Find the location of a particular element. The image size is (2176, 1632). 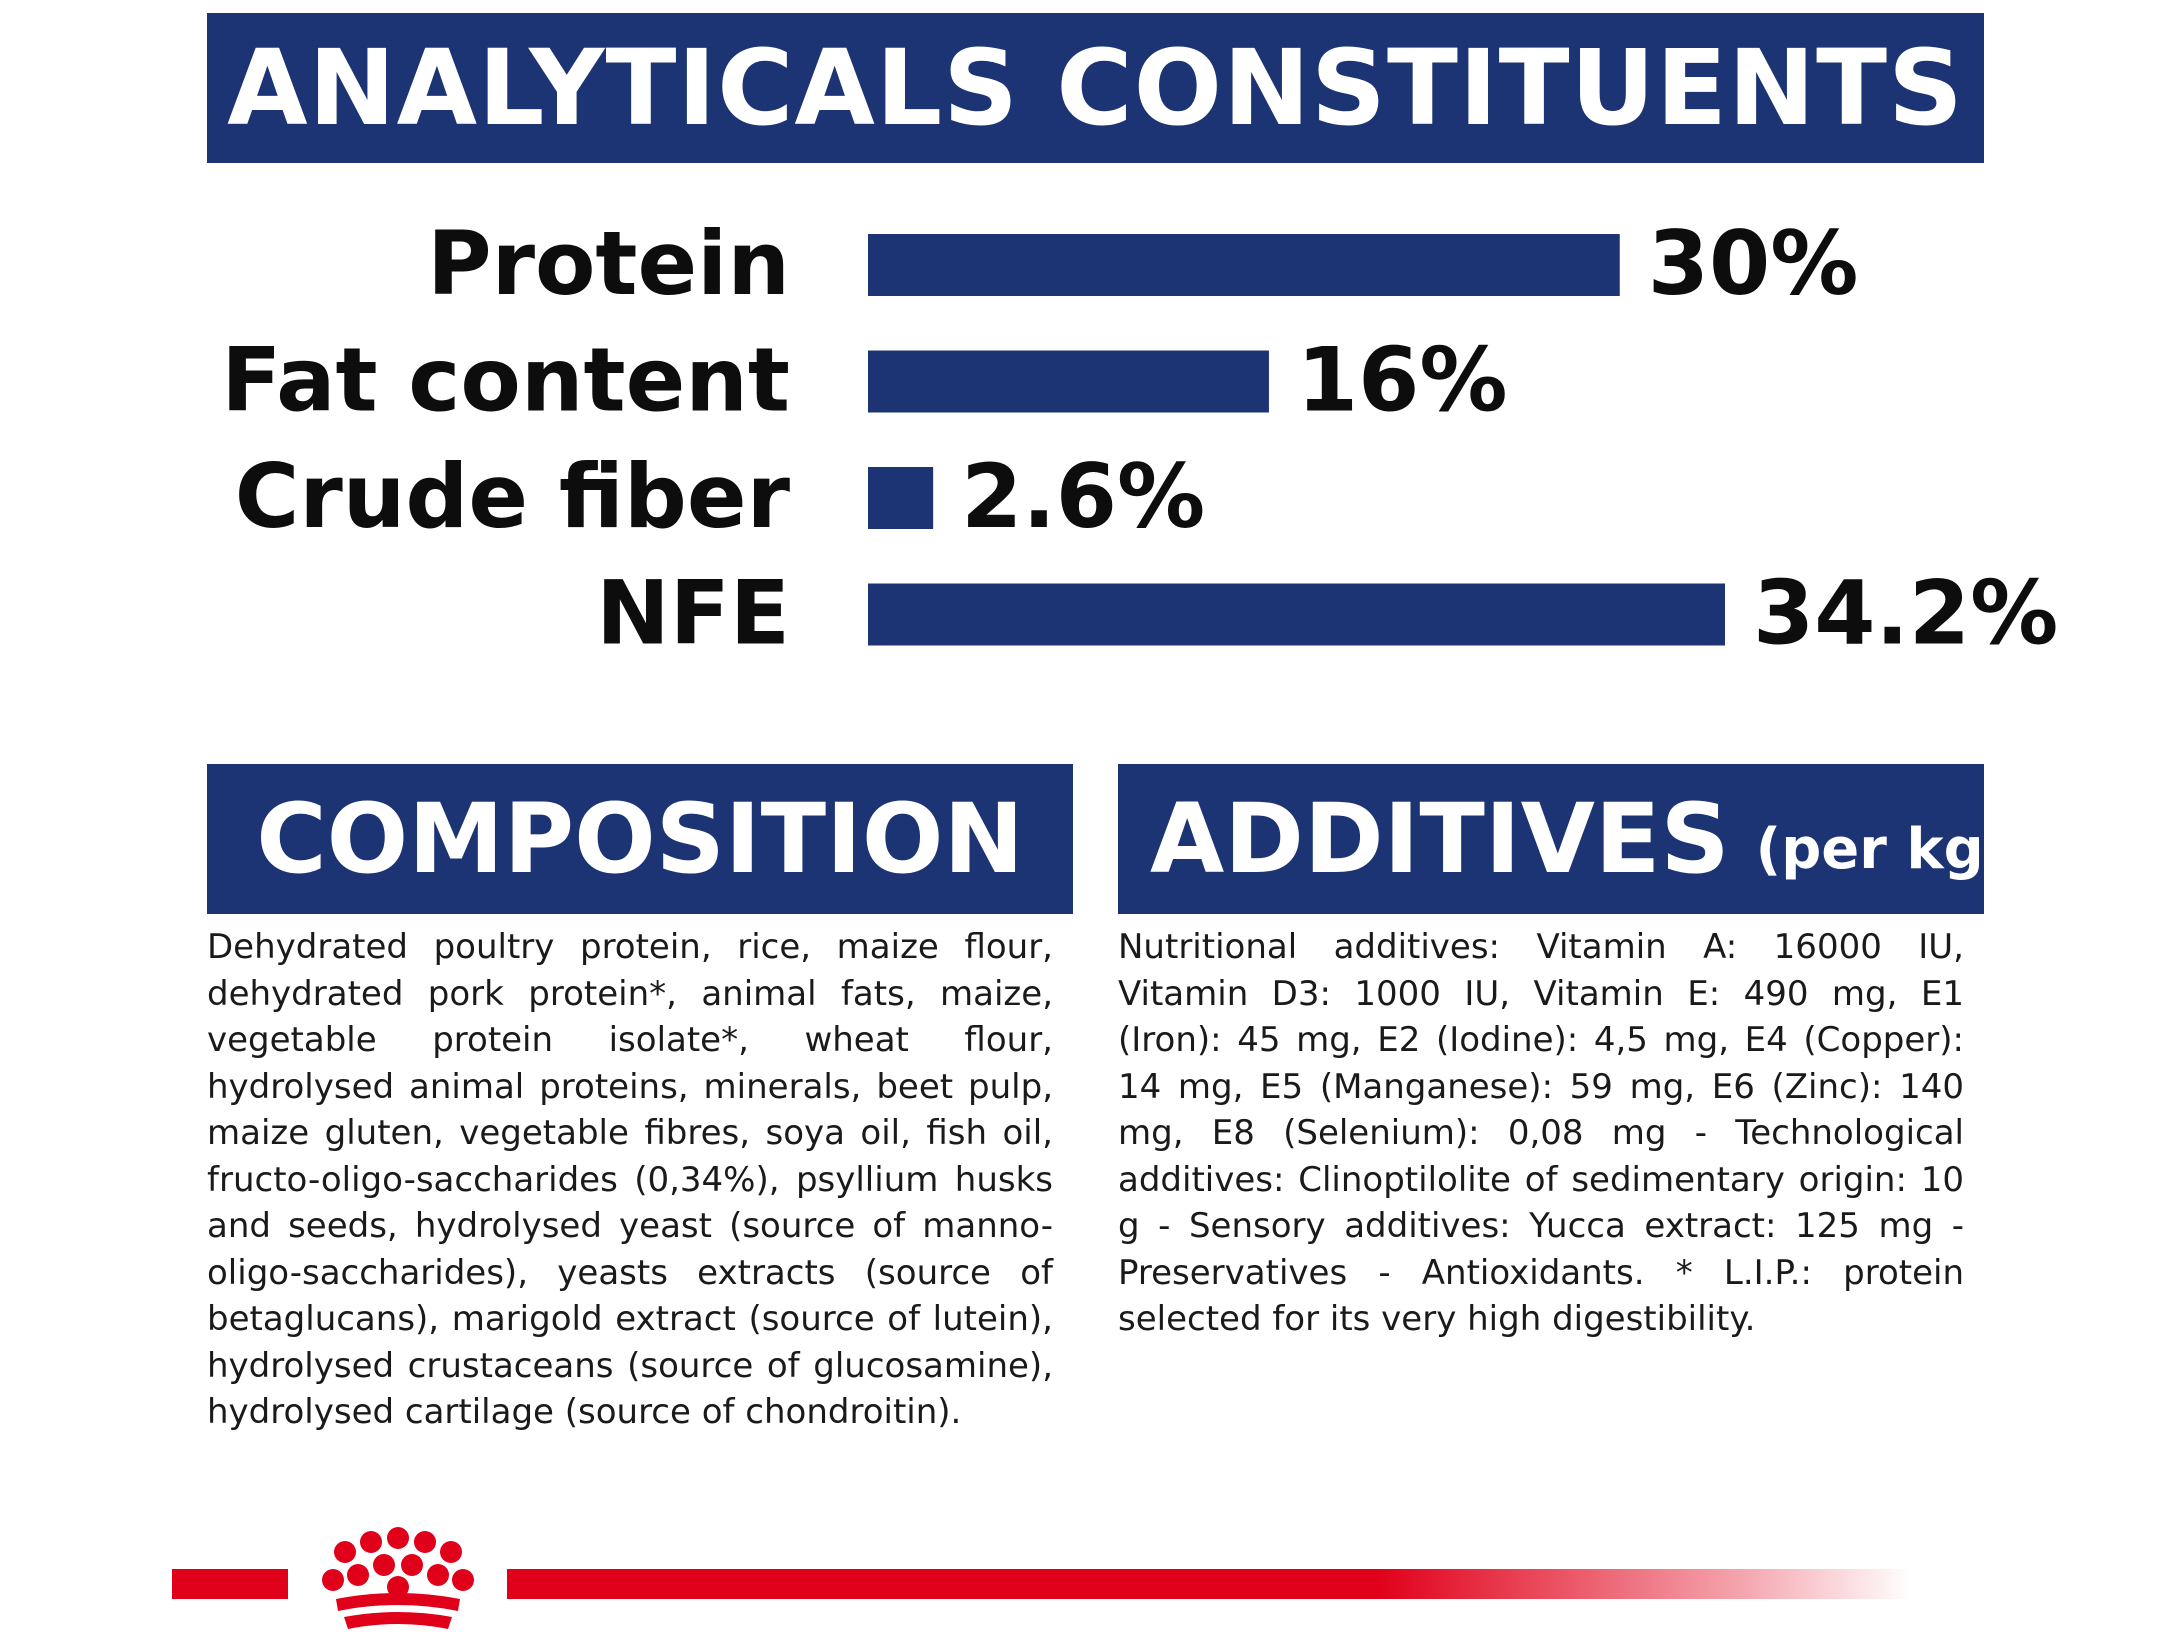

category-label-fat-content: Fat content is located at coordinates (505, 380).